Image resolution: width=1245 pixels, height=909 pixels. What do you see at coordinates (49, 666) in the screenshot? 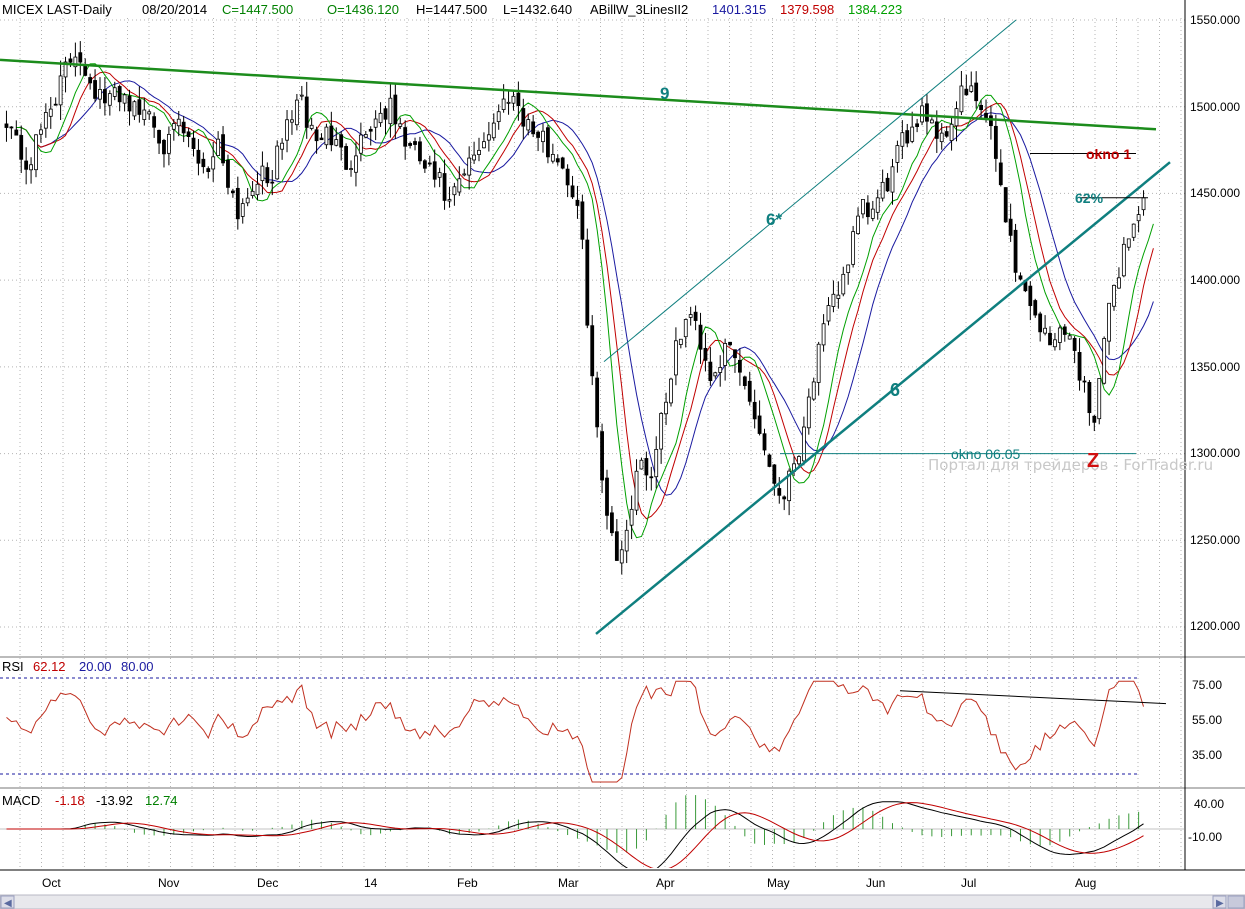
I see `rsi-value: 62.12` at bounding box center [49, 666].